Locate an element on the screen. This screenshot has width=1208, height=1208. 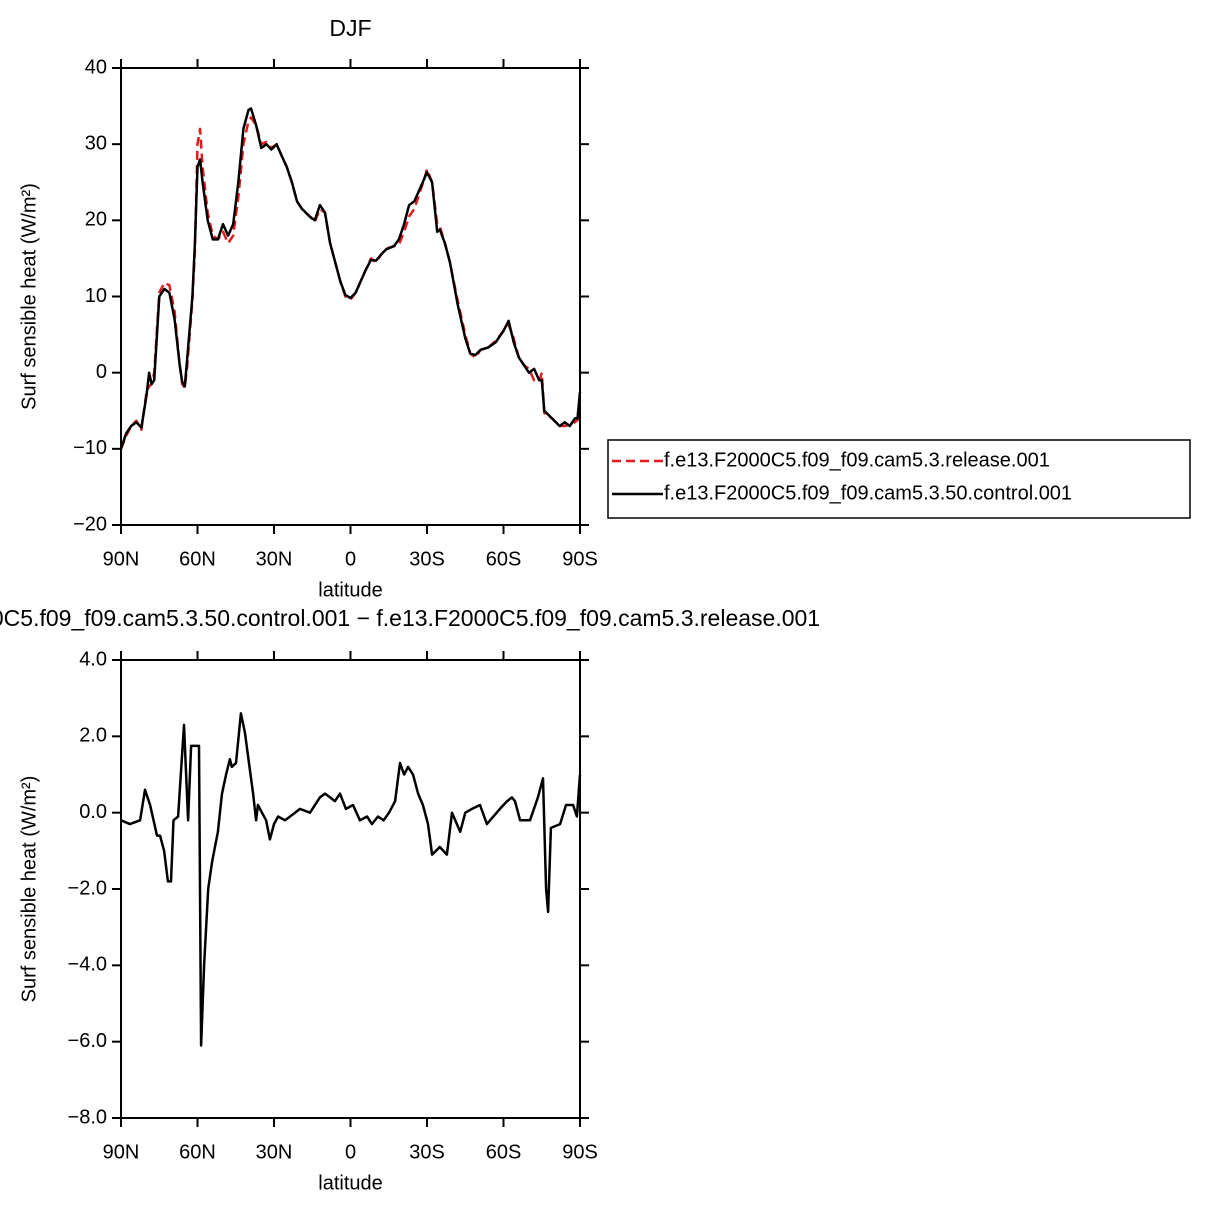
y-tick-label: 2.0 is located at coordinates (93, 736).